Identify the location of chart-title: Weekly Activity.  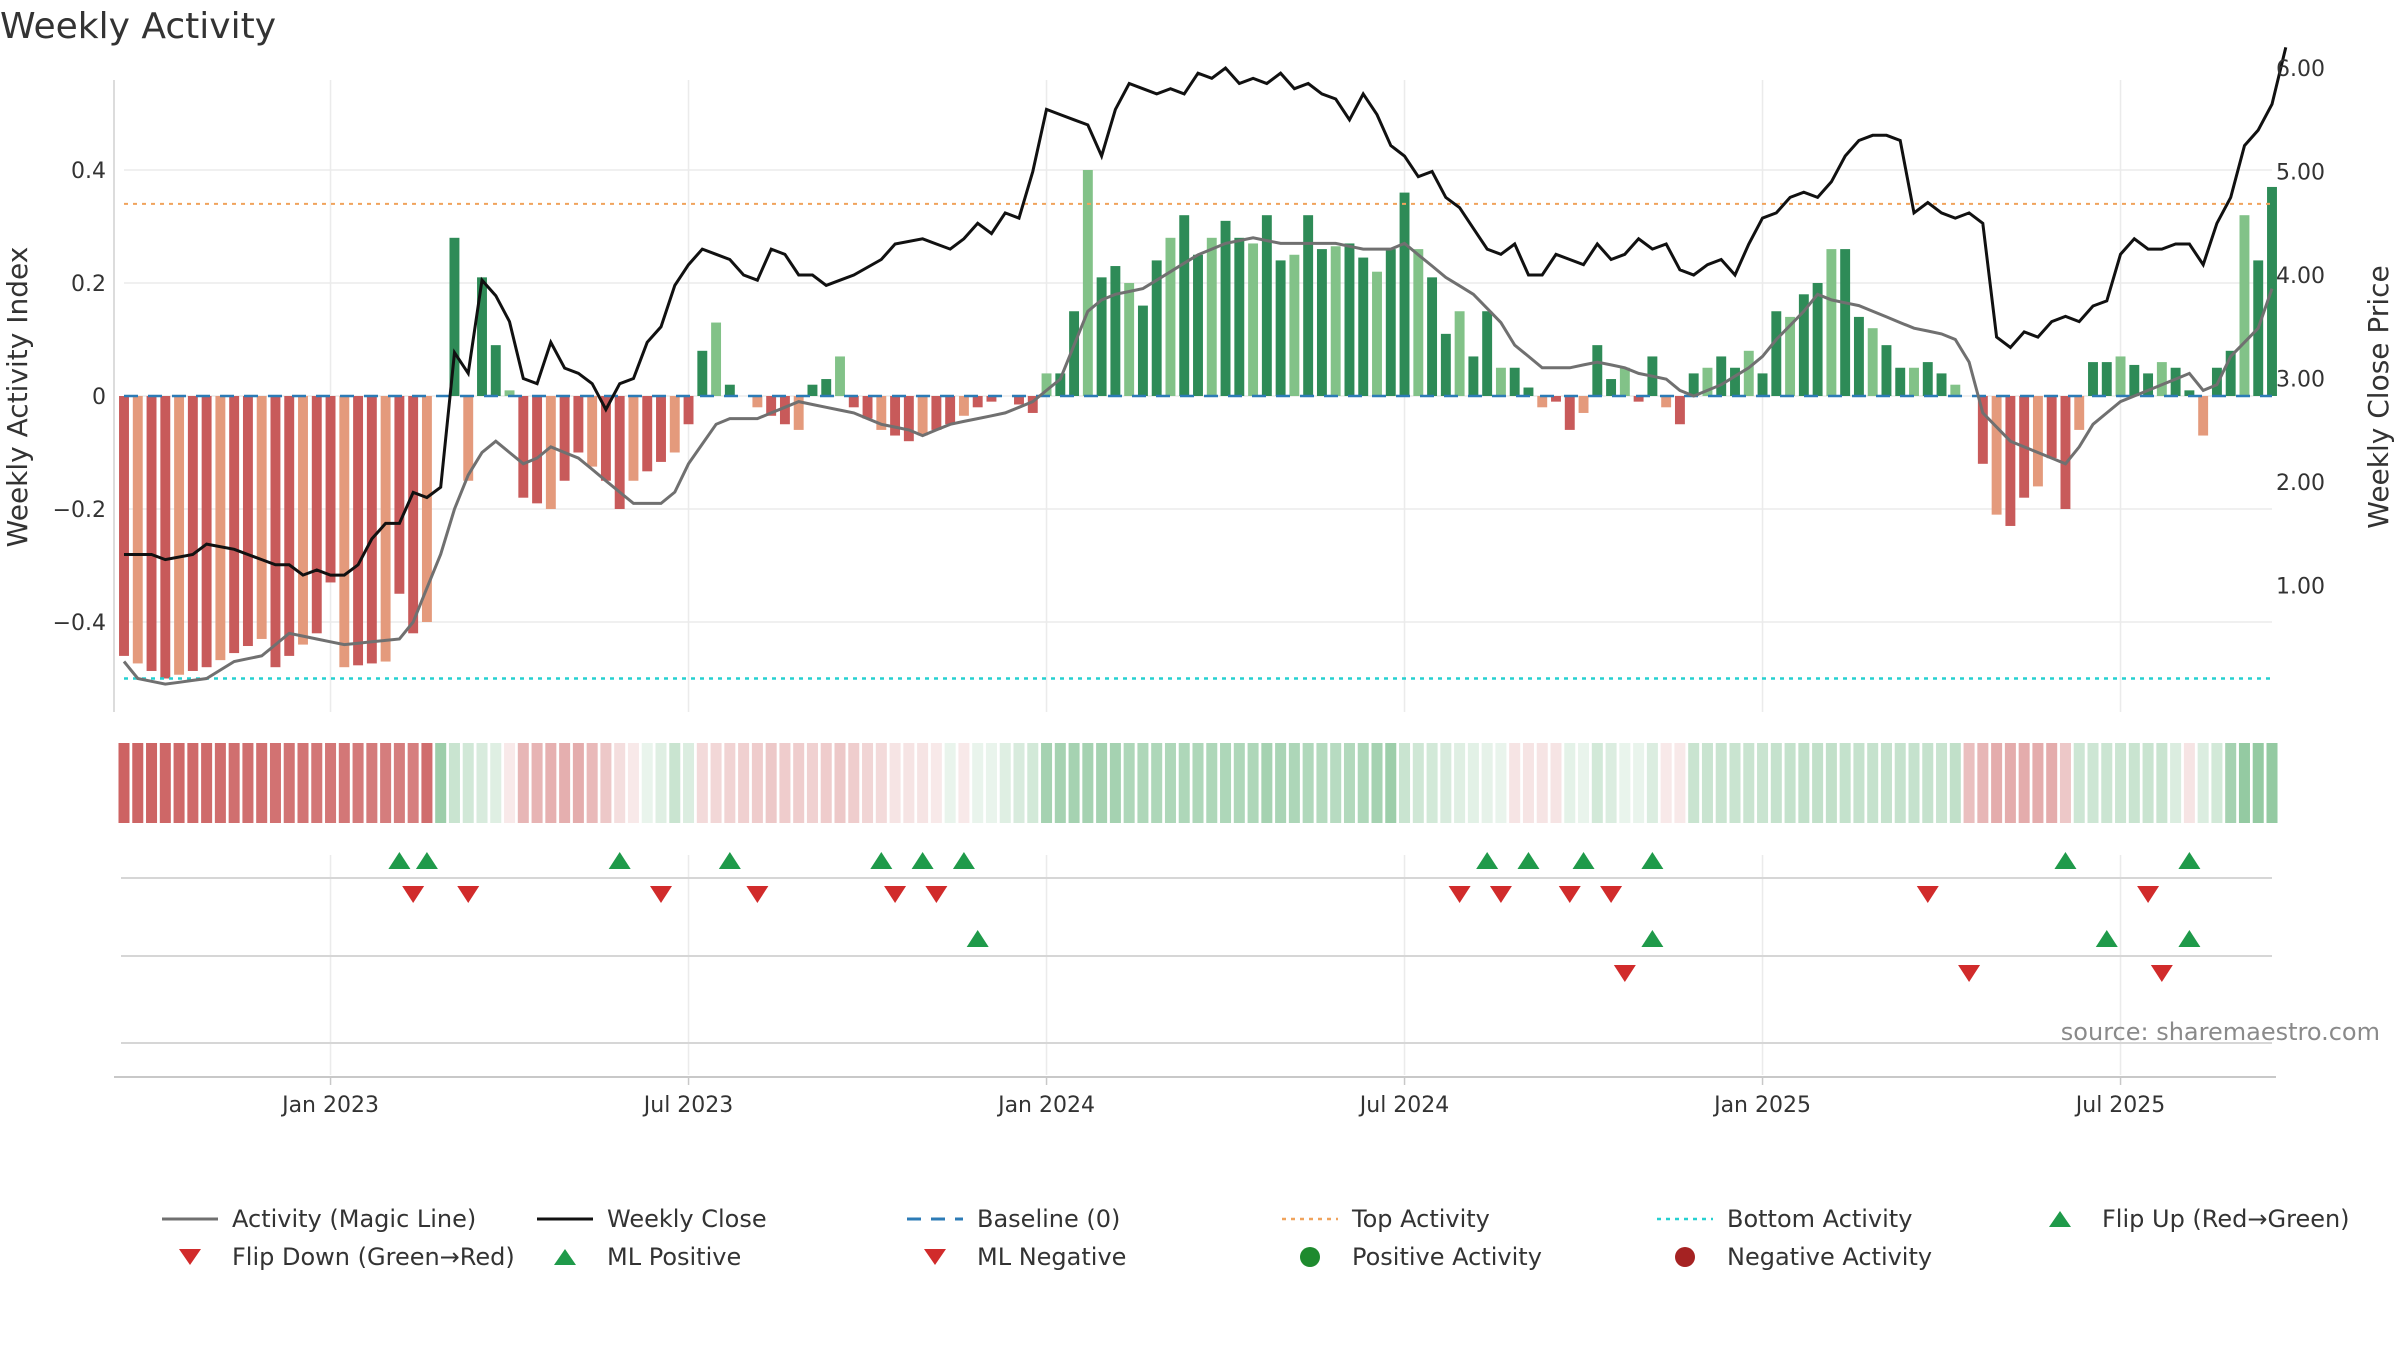
(138, 26).